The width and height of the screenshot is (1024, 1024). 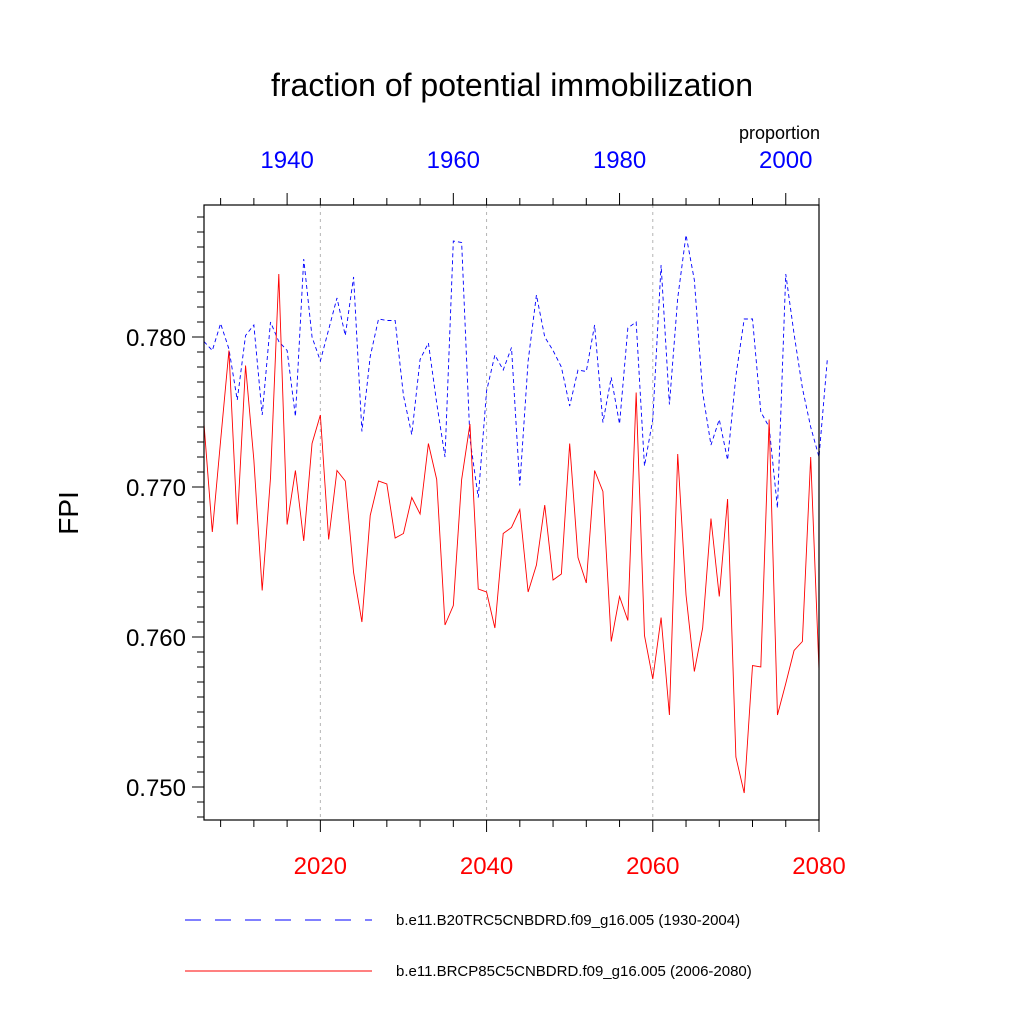 What do you see at coordinates (486, 866) in the screenshot?
I see `bottom-tick-label: 2040` at bounding box center [486, 866].